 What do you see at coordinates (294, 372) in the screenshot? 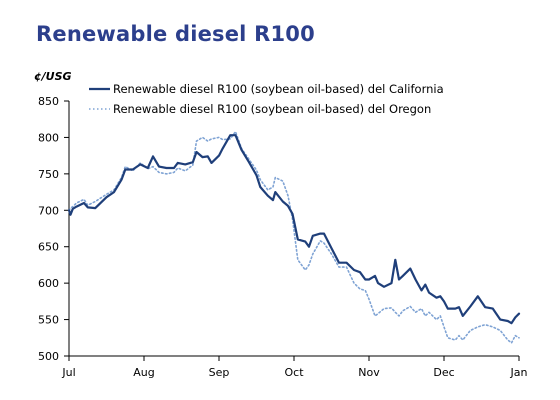
I see `x-tick-label: Oct` at bounding box center [294, 372].